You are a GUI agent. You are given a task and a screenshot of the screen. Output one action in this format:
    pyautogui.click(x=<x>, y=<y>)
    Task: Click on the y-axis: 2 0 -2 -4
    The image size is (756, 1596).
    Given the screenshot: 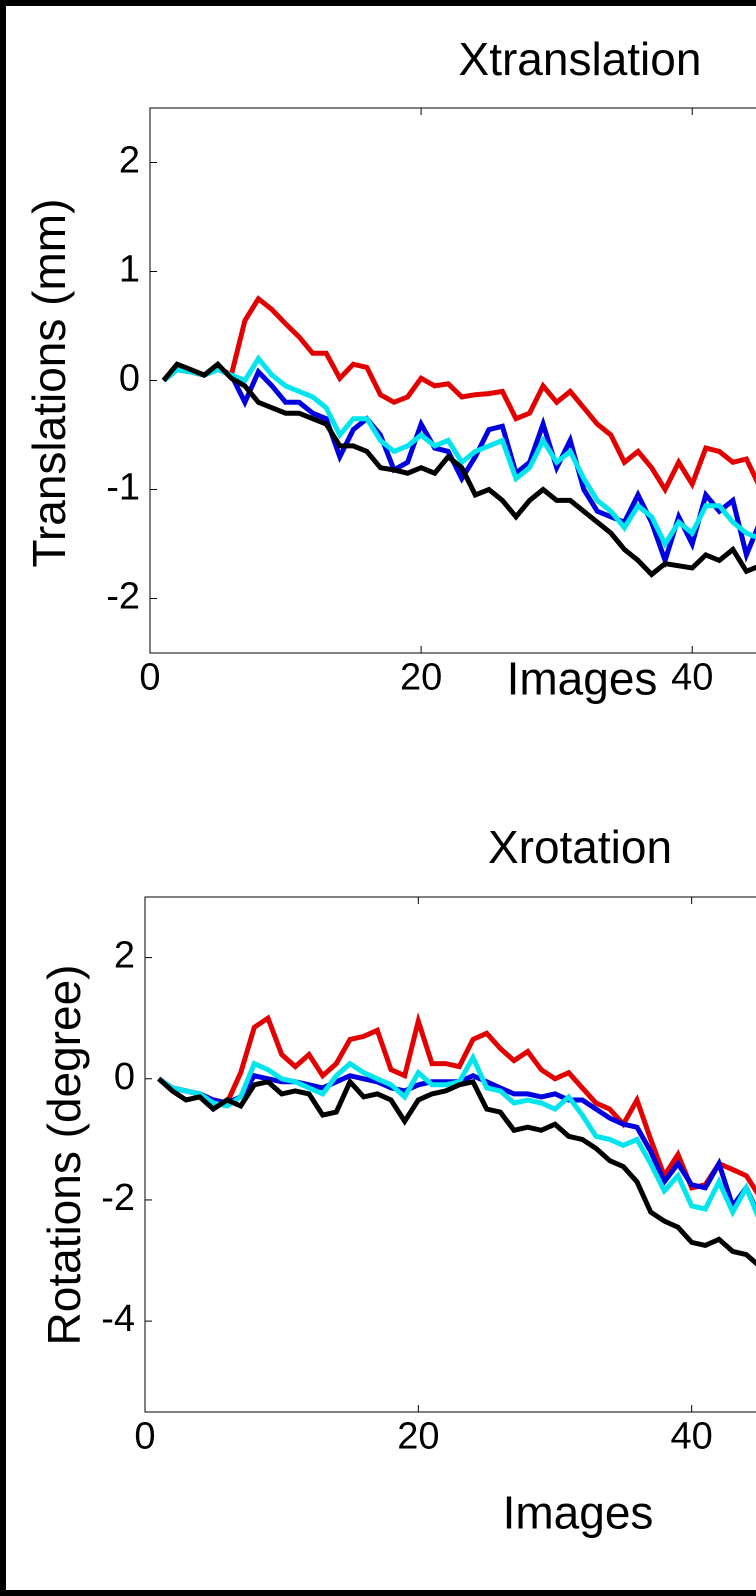 What is the action you would take?
    pyautogui.click(x=126, y=1137)
    